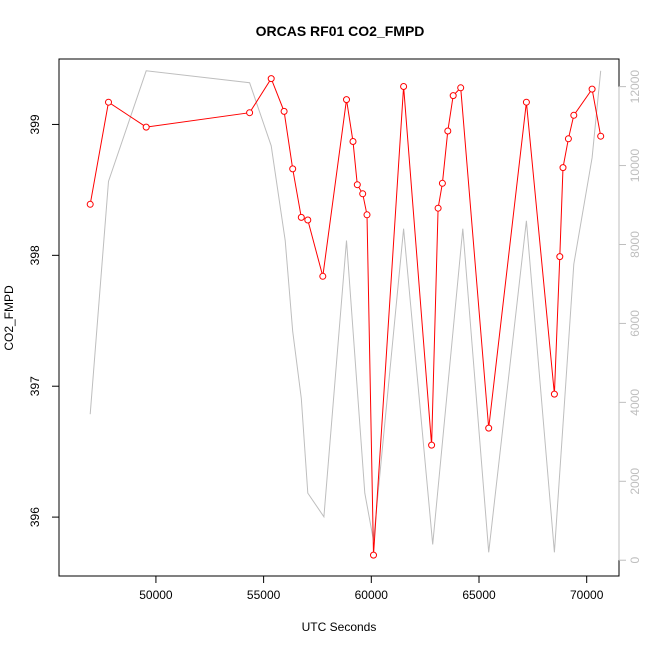  What do you see at coordinates (635, 402) in the screenshot?
I see `y2-tick-label: 4000` at bounding box center [635, 402].